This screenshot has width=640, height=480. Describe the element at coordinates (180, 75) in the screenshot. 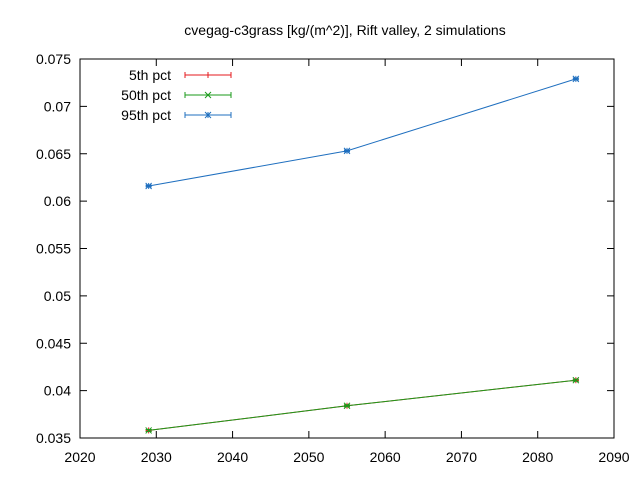

I see `legend-entry: 5th pct` at that location.